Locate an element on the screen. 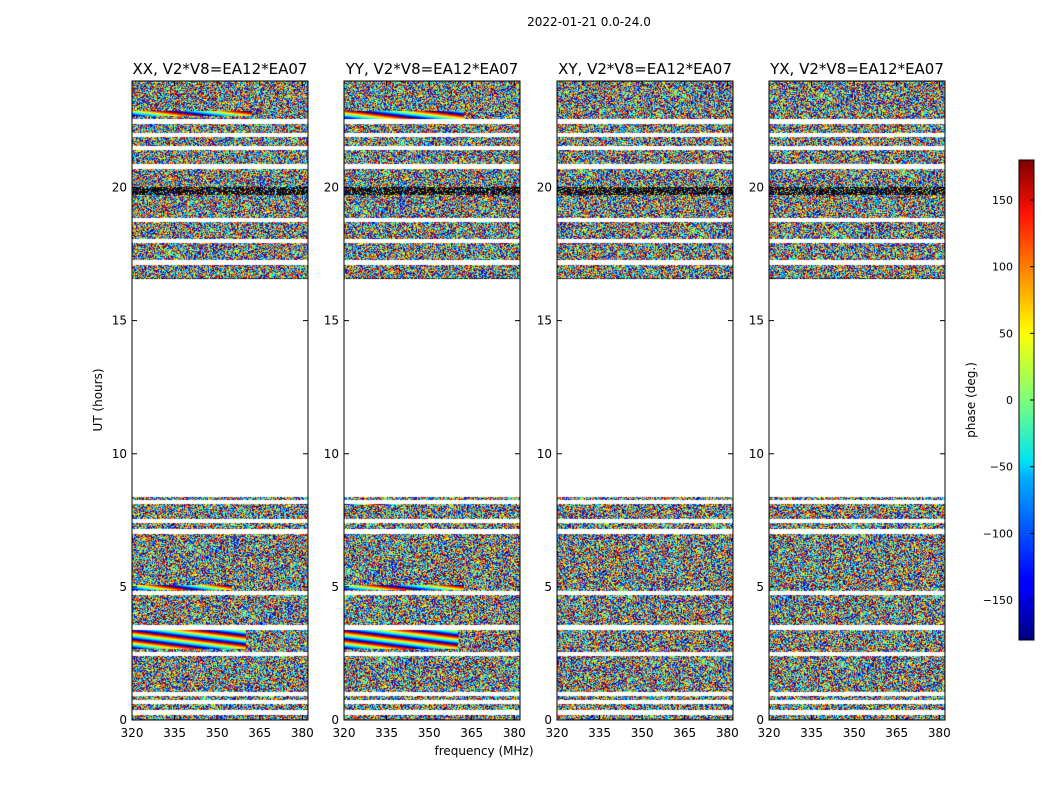 This screenshot has width=1050, height=800. colorbar-ticks: −150 −100 −50 0 50 100 150 is located at coordinates (1008, 400).